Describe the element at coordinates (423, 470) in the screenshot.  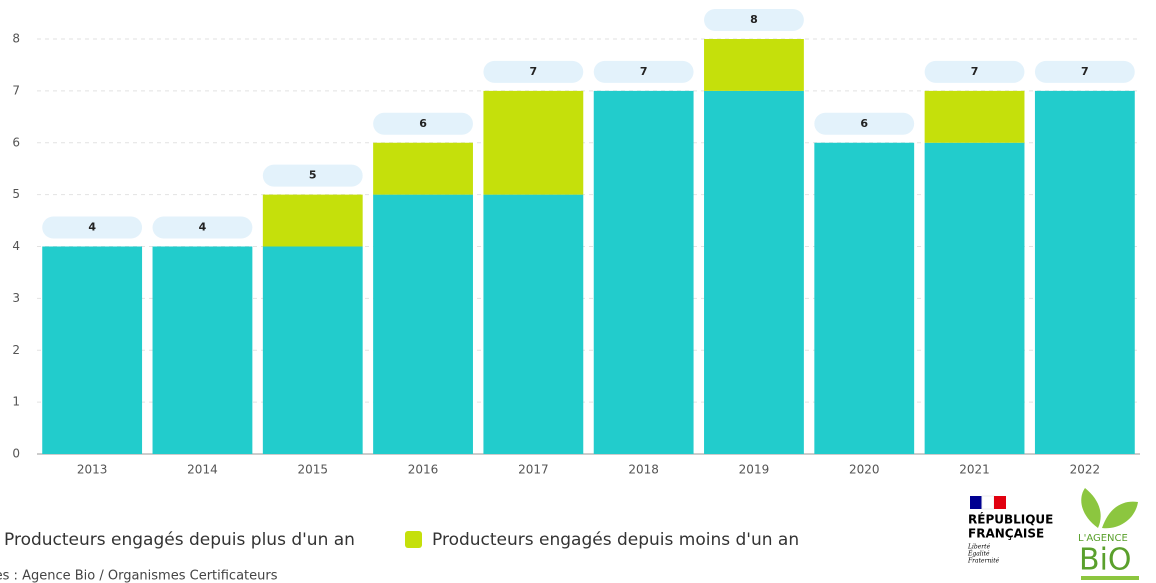
I see `x-tick-label: 2016` at that location.